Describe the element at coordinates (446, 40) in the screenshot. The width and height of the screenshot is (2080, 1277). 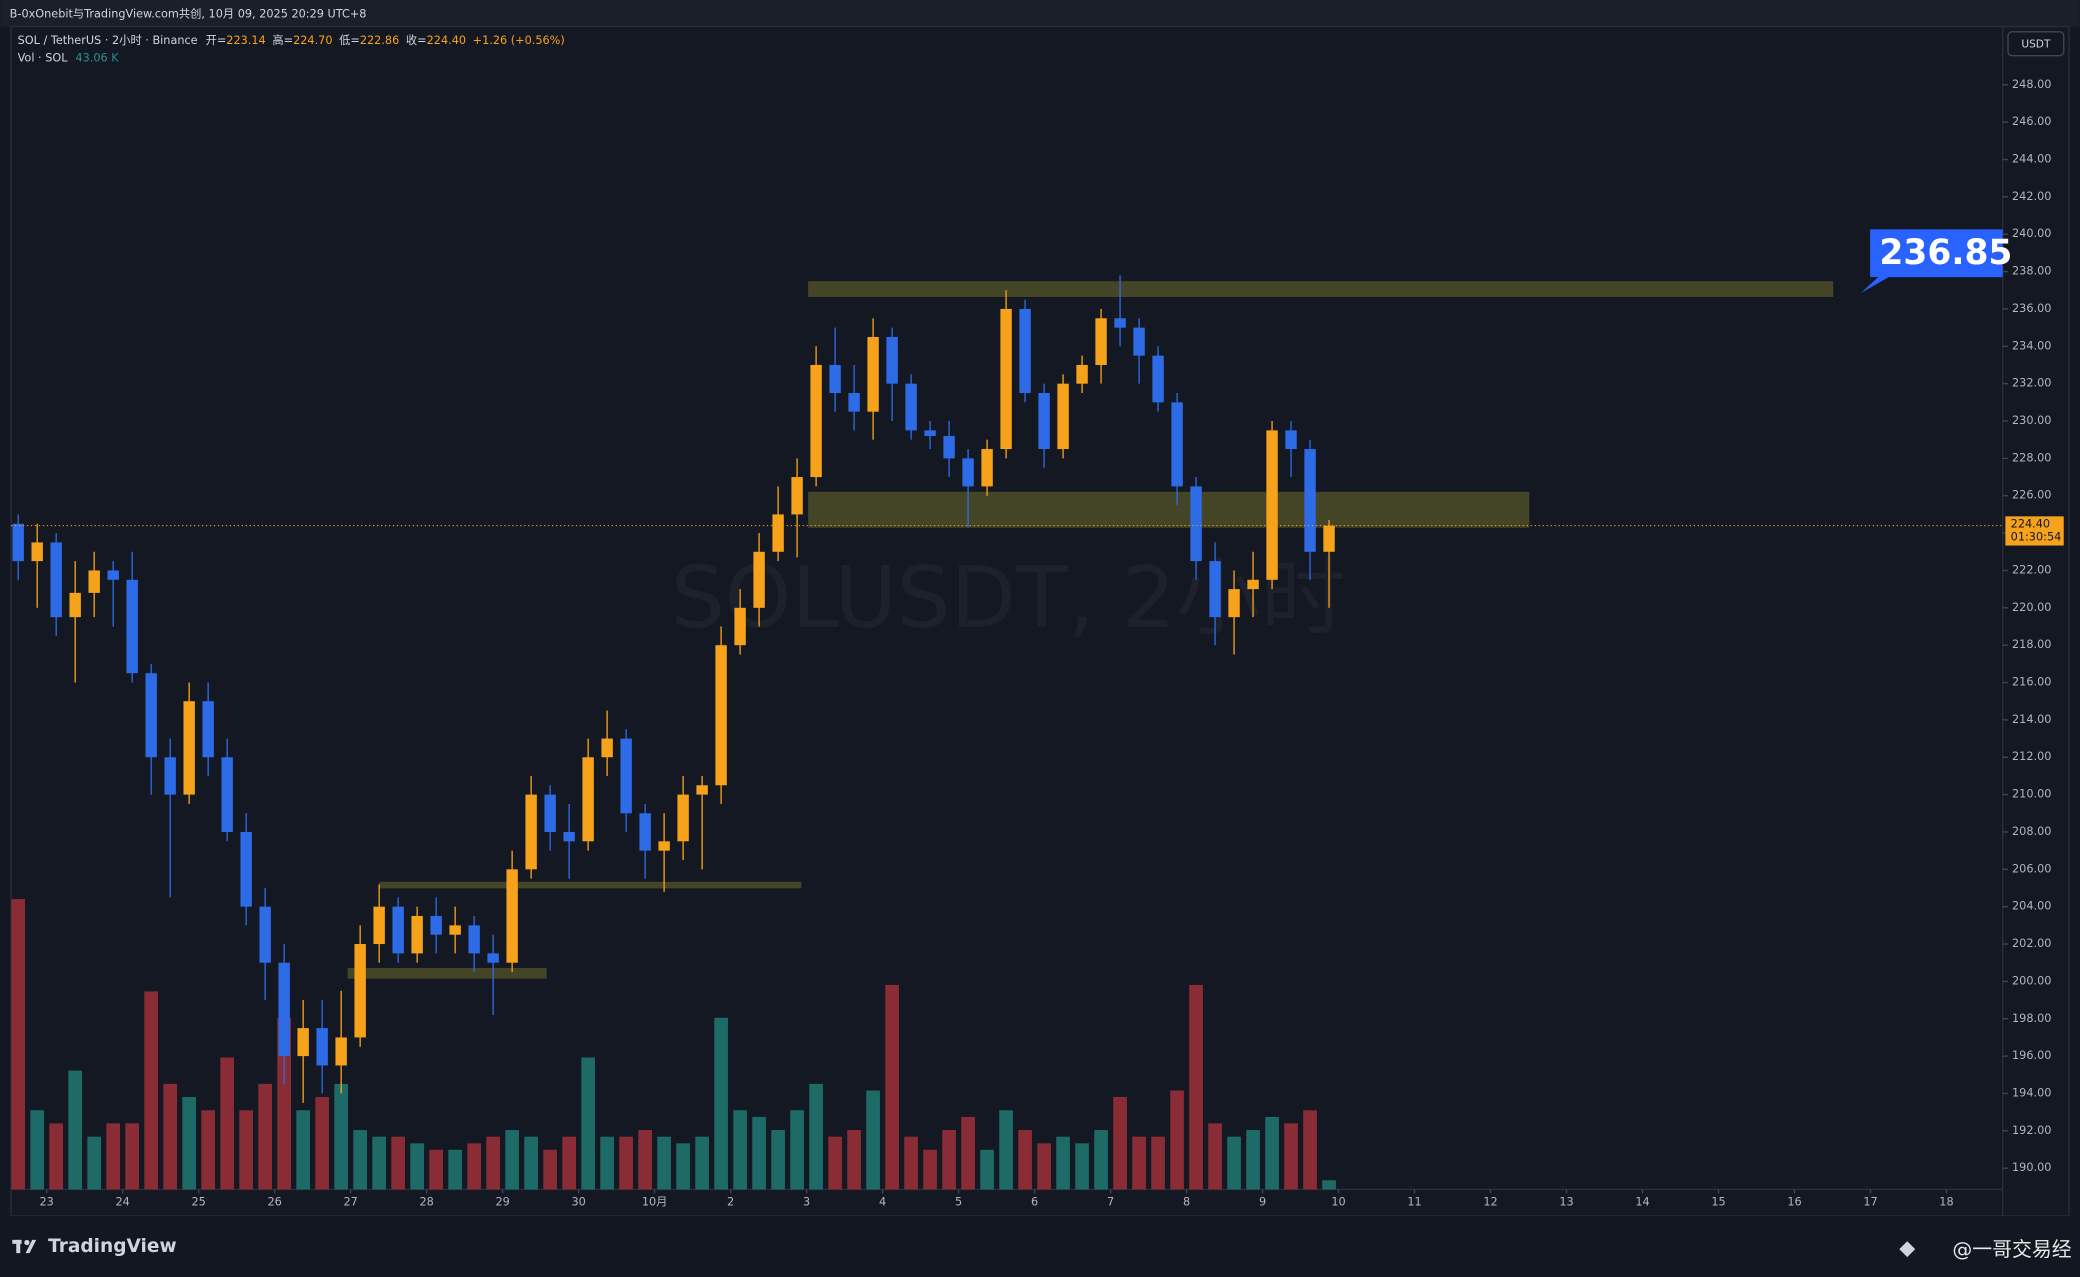
I see `legend-value: 224.40` at that location.